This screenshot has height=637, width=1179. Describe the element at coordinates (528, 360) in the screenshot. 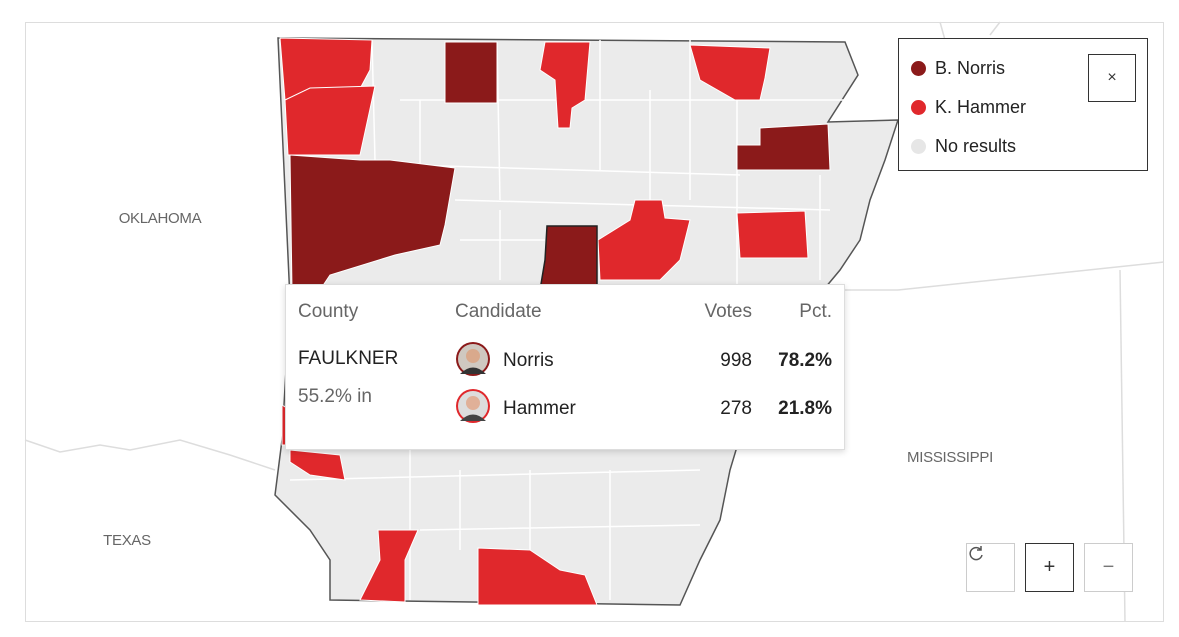

I see `candidate: Norris` at that location.